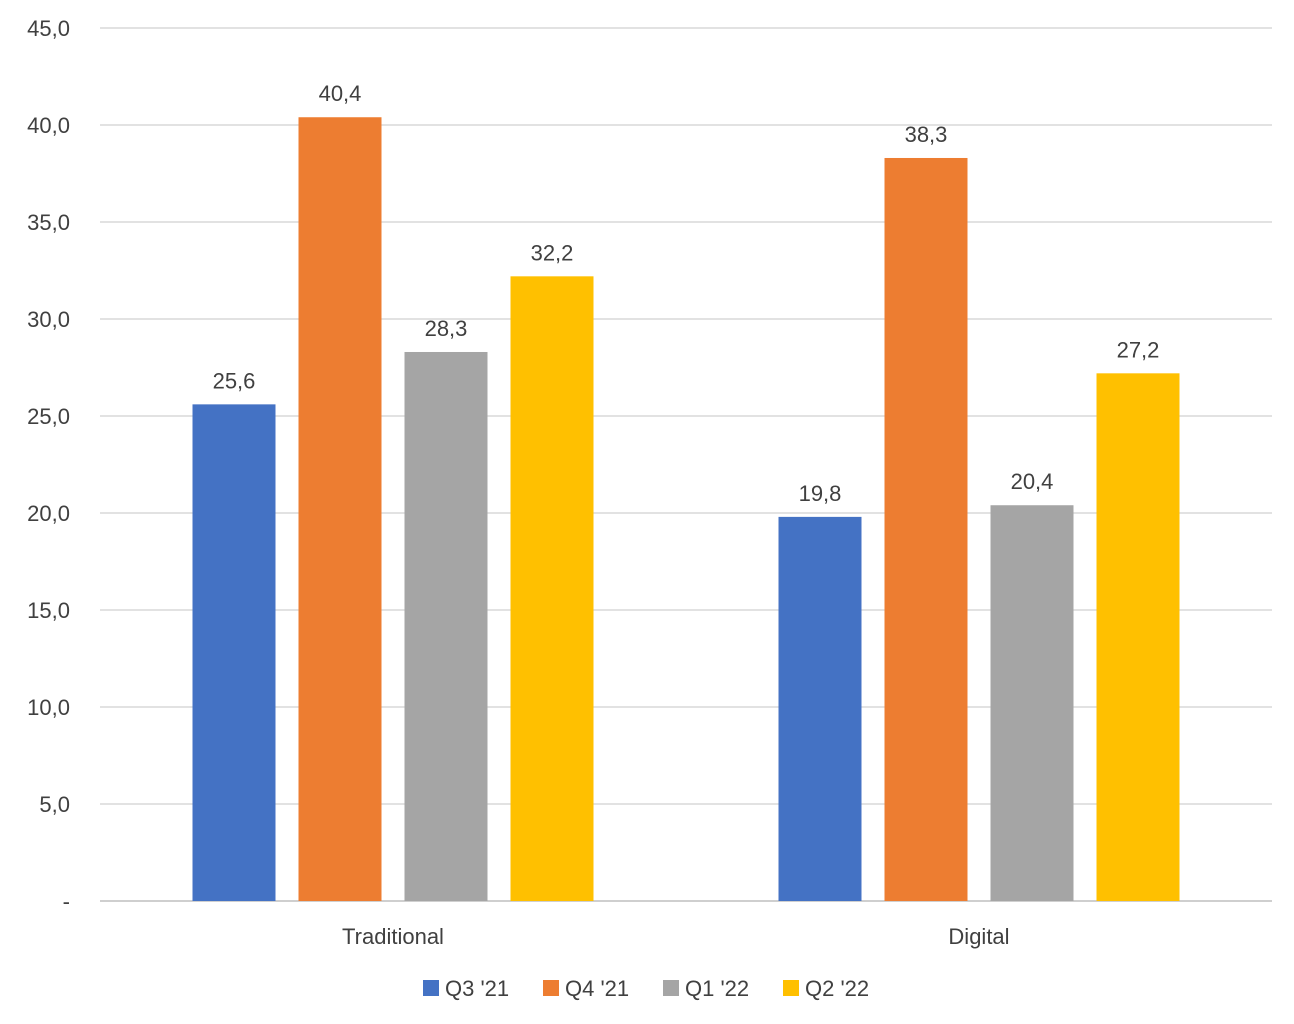  Describe the element at coordinates (54, 804) in the screenshot. I see `y-tick-label: 5,0` at that location.